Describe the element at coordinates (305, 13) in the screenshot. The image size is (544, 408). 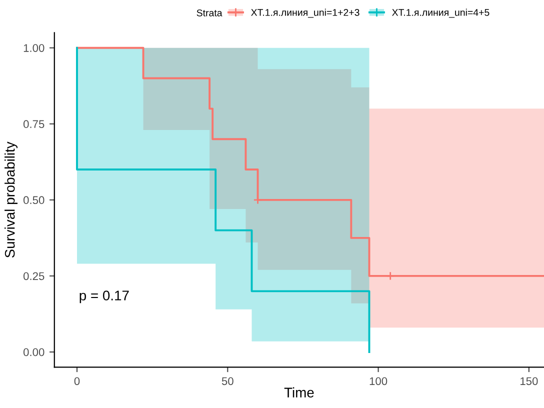
I see `legend-label: XT.1.я.линия_uni=1+2+3` at that location.